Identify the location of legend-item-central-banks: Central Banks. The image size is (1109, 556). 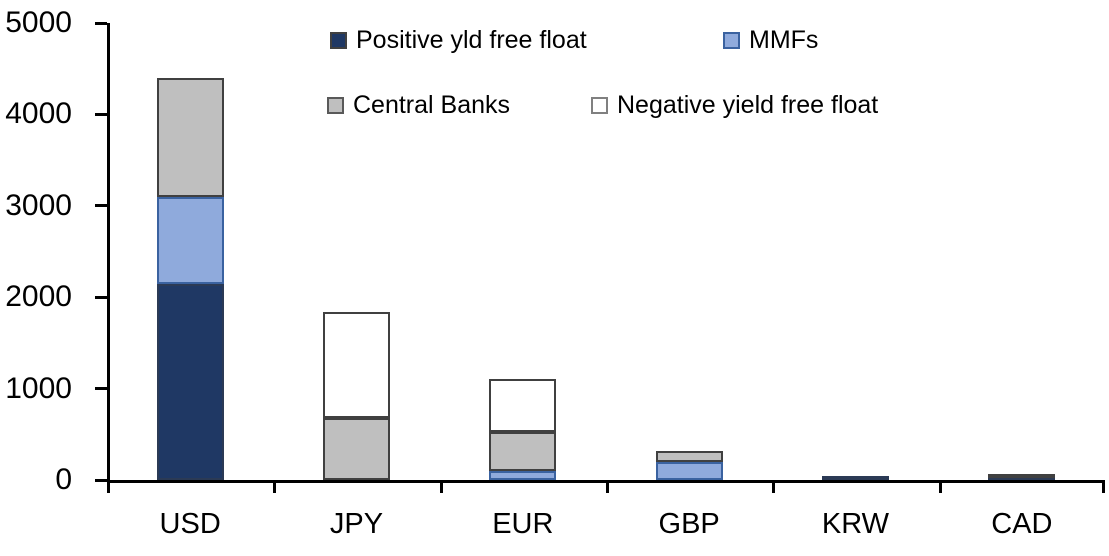
(418, 105).